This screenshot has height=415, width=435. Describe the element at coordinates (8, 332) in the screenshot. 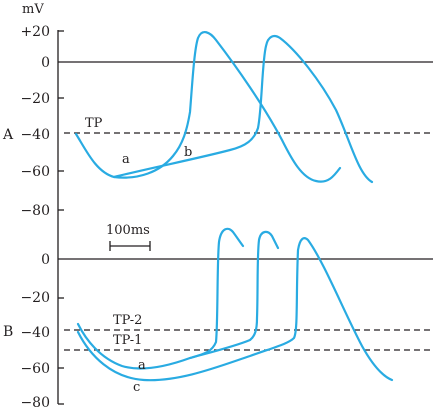

I see `panel-b-label: B` at that location.